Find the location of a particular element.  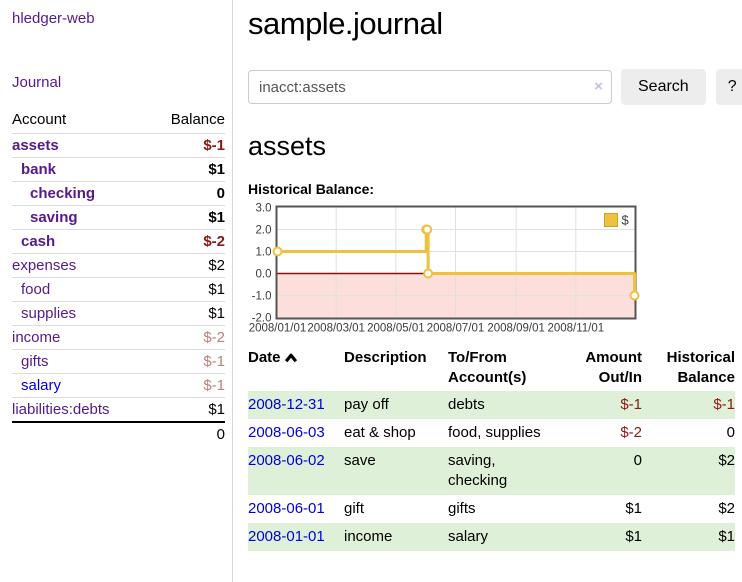

sidebar-item-journal: Journal is located at coordinates (118, 82).